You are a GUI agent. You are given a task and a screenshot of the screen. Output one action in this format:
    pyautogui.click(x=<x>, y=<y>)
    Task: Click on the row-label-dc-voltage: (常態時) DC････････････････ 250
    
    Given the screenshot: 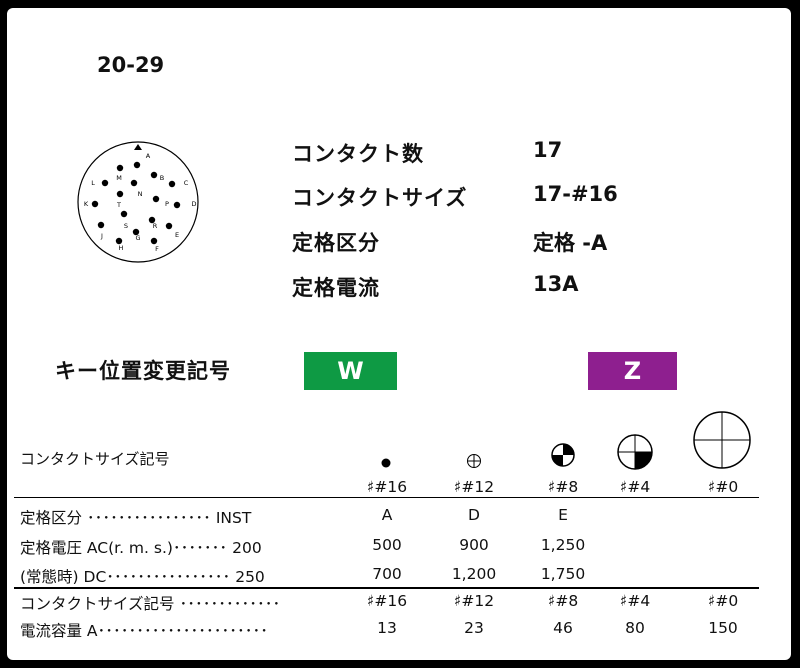 What is the action you would take?
    pyautogui.click(x=142, y=577)
    